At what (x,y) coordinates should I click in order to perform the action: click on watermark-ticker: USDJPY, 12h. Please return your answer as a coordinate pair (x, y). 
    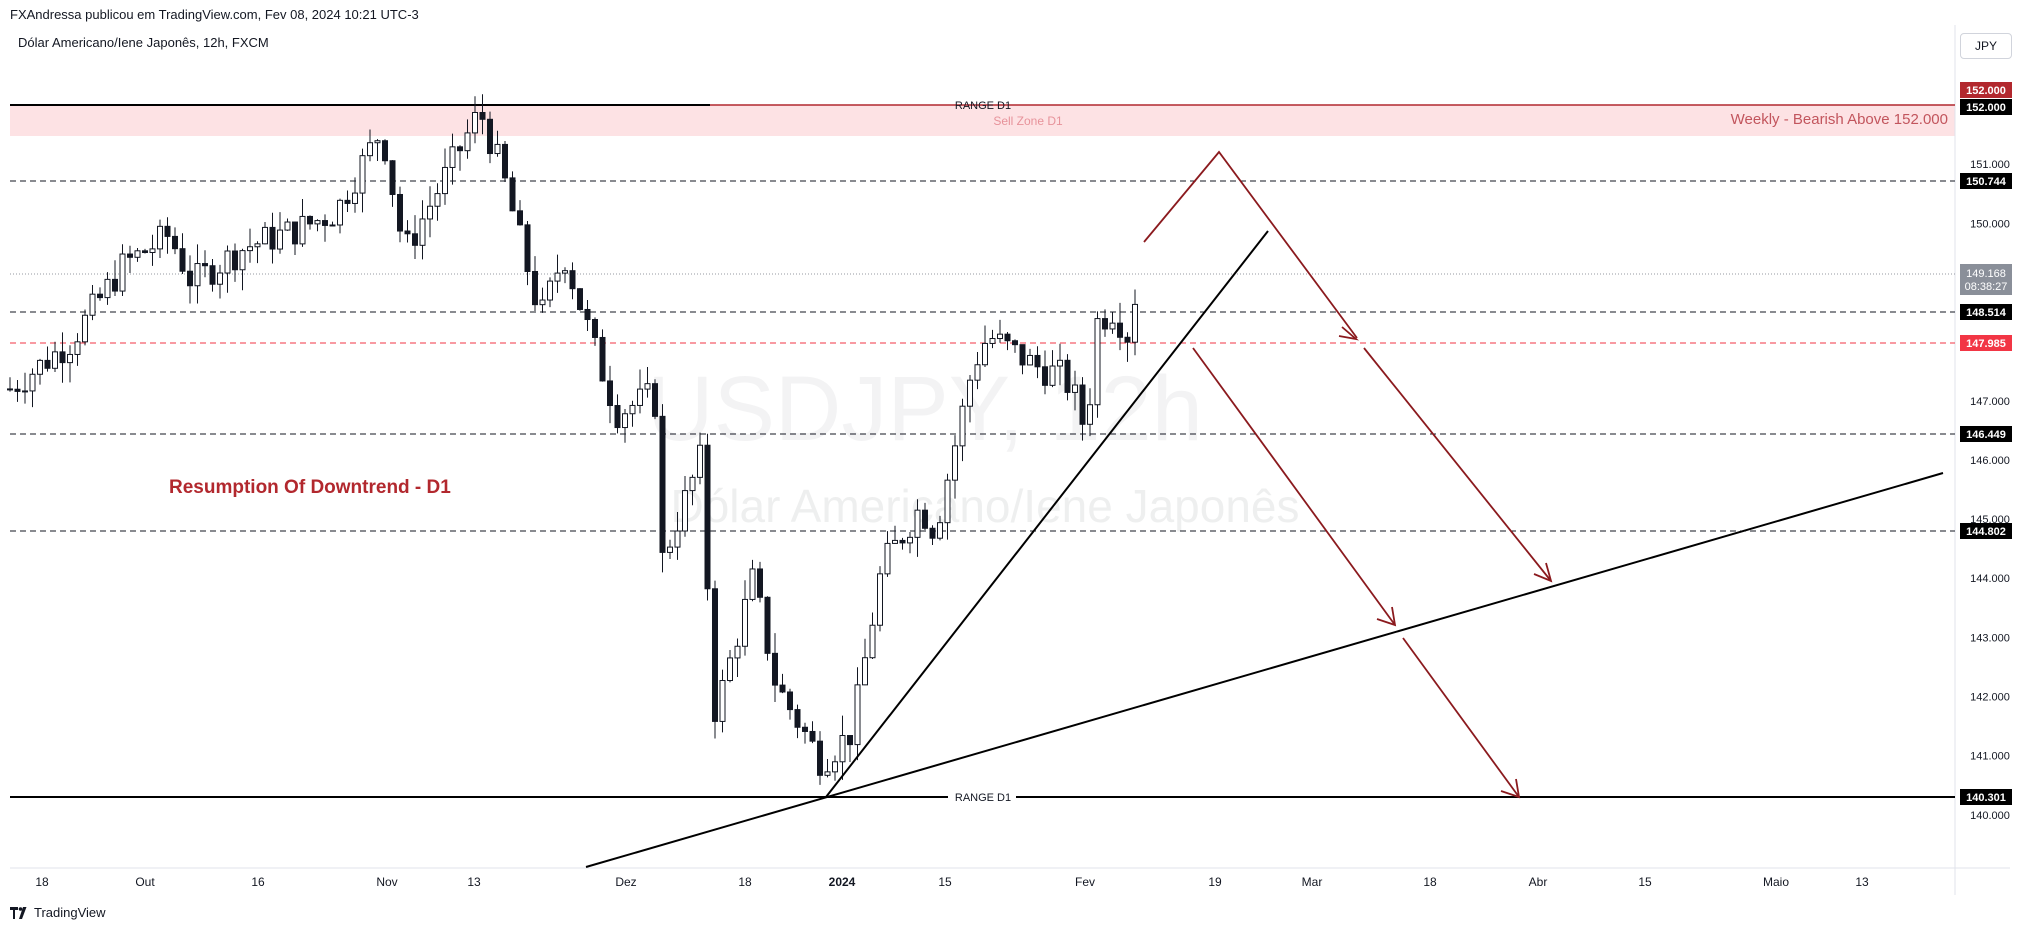
    Looking at the image, I should click on (925, 409).